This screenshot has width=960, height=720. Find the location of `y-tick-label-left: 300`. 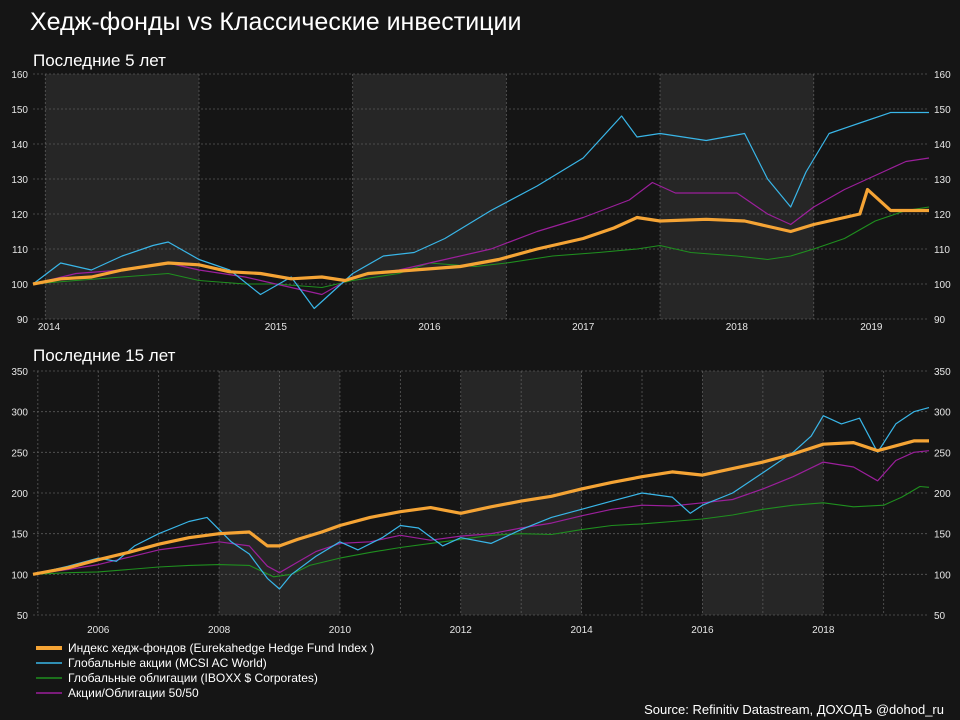

y-tick-label-left: 300 is located at coordinates (19, 413).